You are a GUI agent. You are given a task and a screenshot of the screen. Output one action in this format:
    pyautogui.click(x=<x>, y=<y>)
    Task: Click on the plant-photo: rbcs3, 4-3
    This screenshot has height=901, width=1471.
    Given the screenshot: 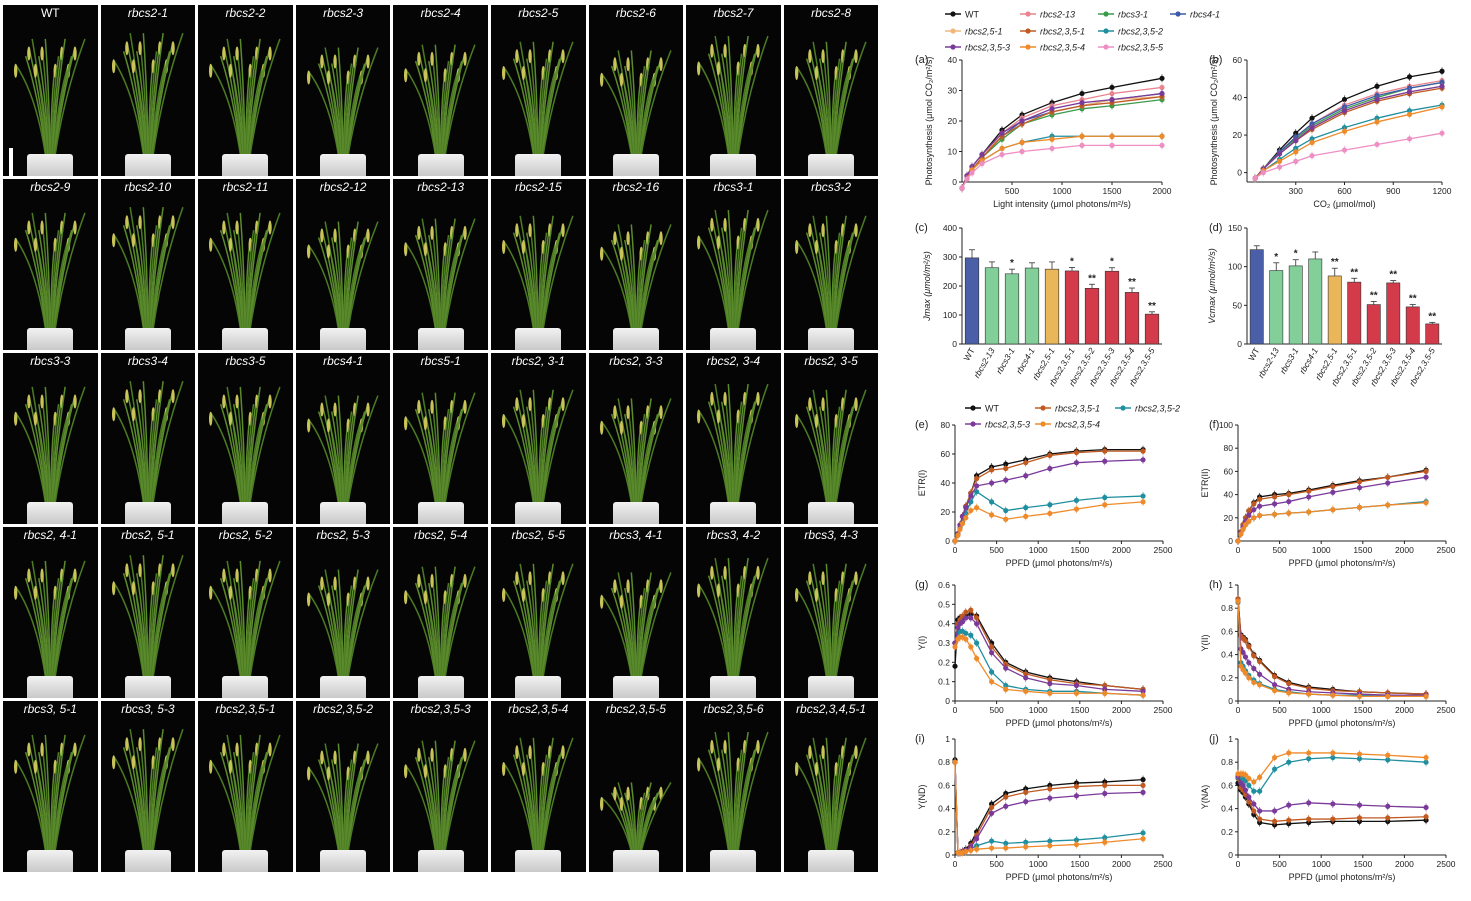 What is the action you would take?
    pyautogui.click(x=831, y=612)
    